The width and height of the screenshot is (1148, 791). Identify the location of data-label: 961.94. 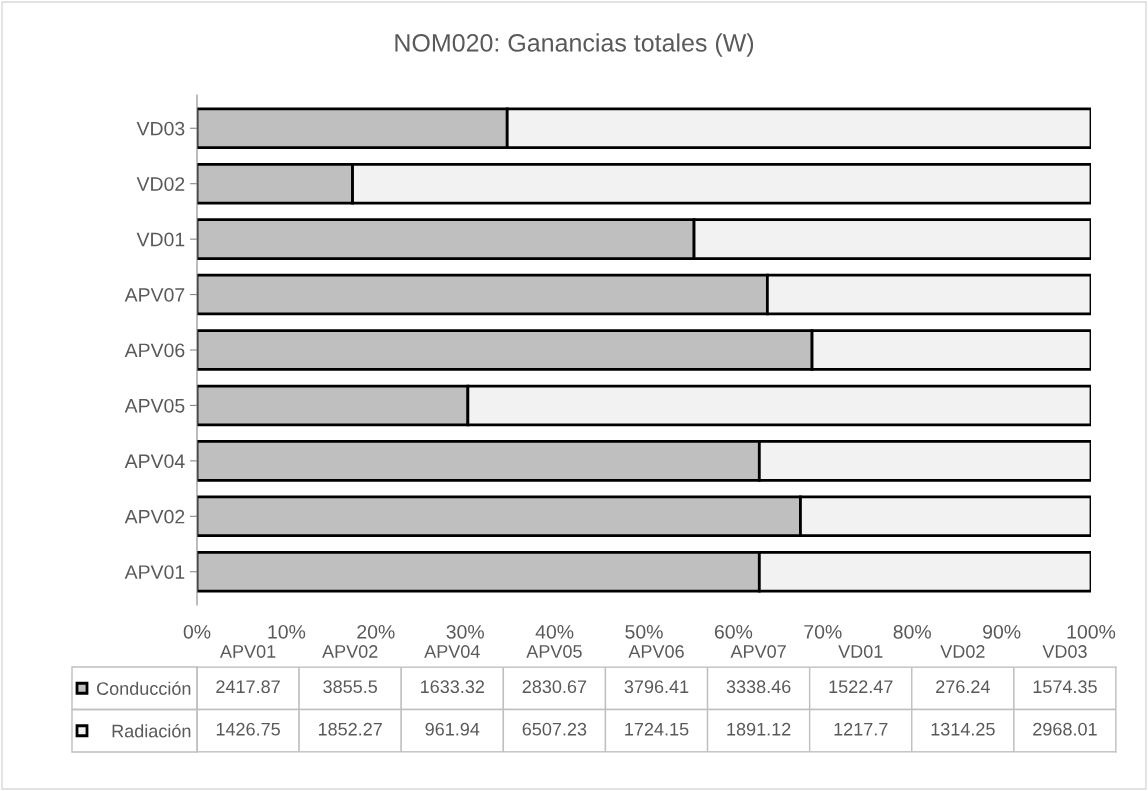
(452, 729).